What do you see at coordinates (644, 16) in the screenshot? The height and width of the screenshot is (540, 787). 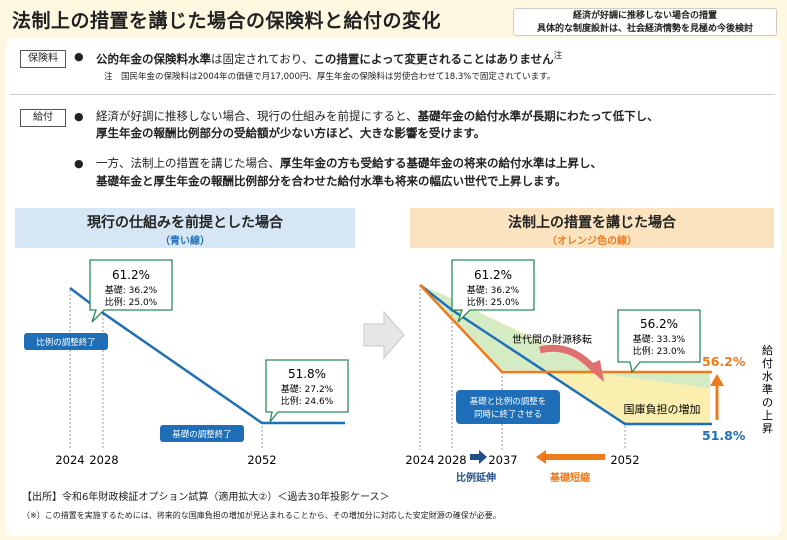 I see `top-note-line1: 経済が好調に推移しない場合の措置` at bounding box center [644, 16].